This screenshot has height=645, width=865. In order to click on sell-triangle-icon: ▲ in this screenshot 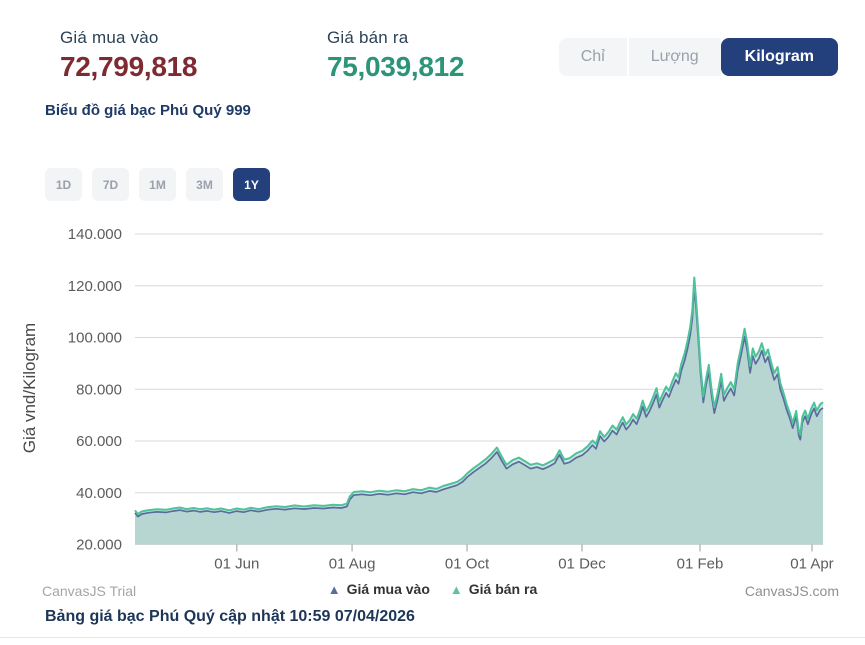, I will do `click(456, 589)`.